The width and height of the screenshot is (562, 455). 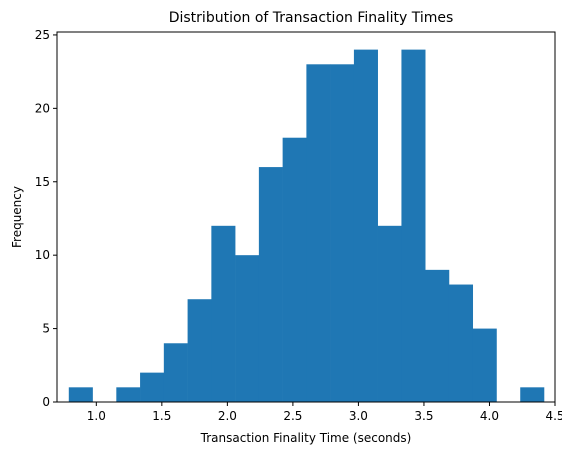 I want to click on y-tick-label: 15, so click(x=42, y=182).